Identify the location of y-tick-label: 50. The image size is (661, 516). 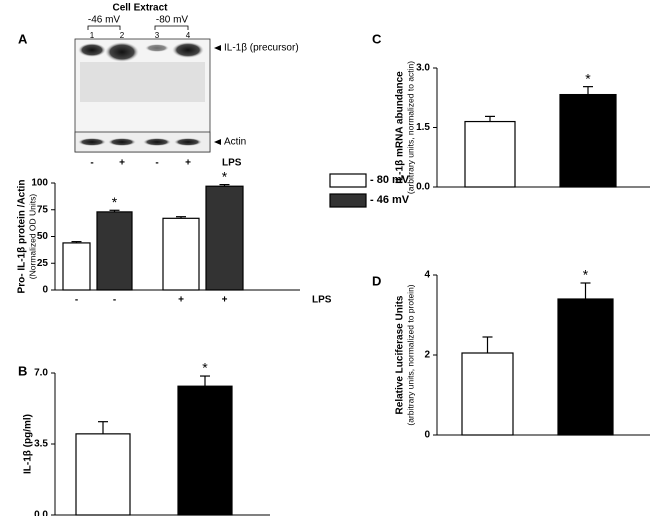
(43, 236).